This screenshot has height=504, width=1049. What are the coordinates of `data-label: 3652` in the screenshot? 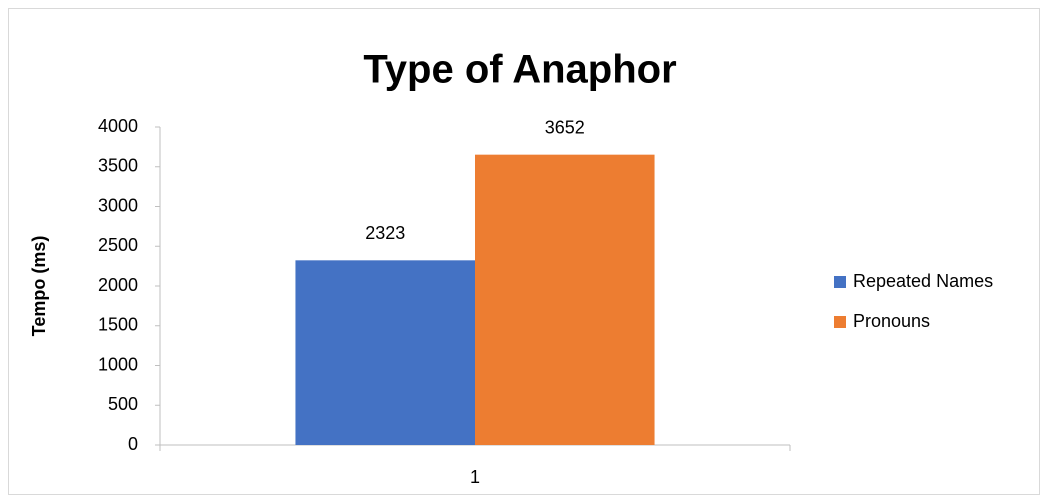 It's located at (565, 127).